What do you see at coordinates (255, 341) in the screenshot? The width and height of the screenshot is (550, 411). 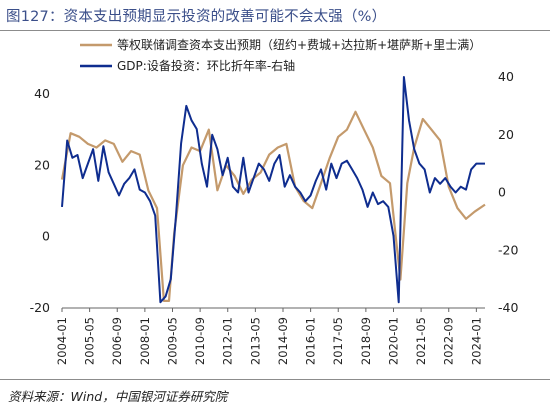 I see `x-tick-label: 2013-05` at bounding box center [255, 341].